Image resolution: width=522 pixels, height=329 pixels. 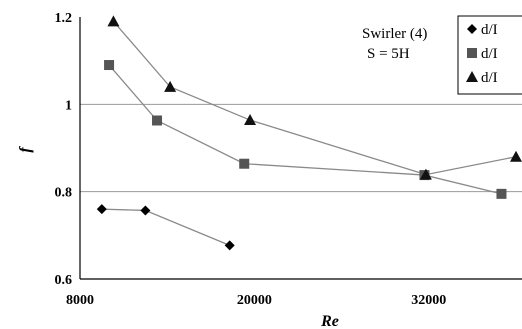 What do you see at coordinates (64, 193) in the screenshot?
I see `y-tick-label: 0.8` at bounding box center [64, 193].